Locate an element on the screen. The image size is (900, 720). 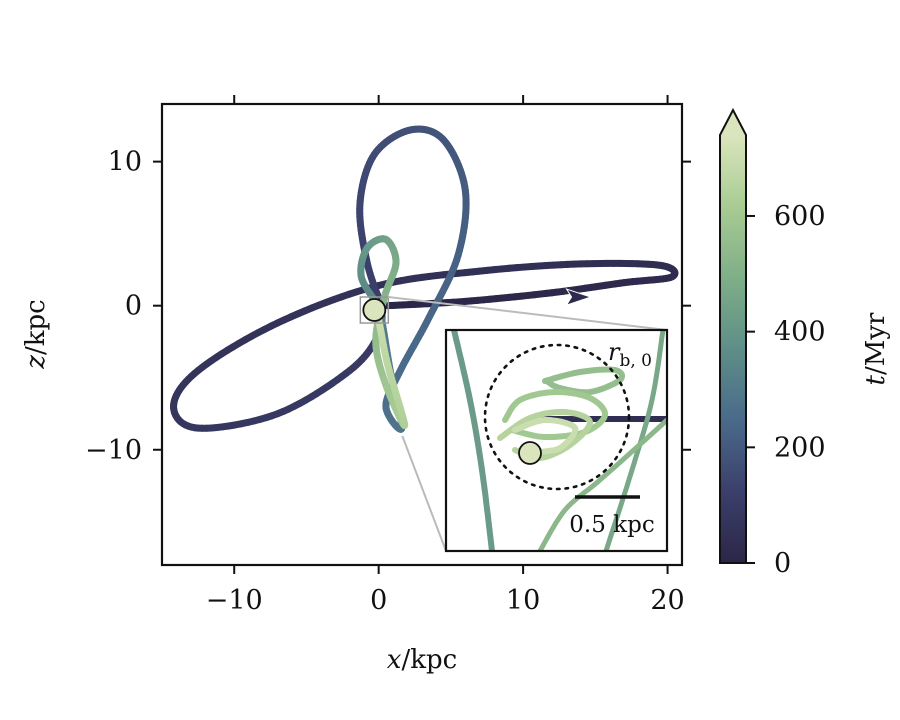
zoom-connector-top is located at coordinates (528, 313).